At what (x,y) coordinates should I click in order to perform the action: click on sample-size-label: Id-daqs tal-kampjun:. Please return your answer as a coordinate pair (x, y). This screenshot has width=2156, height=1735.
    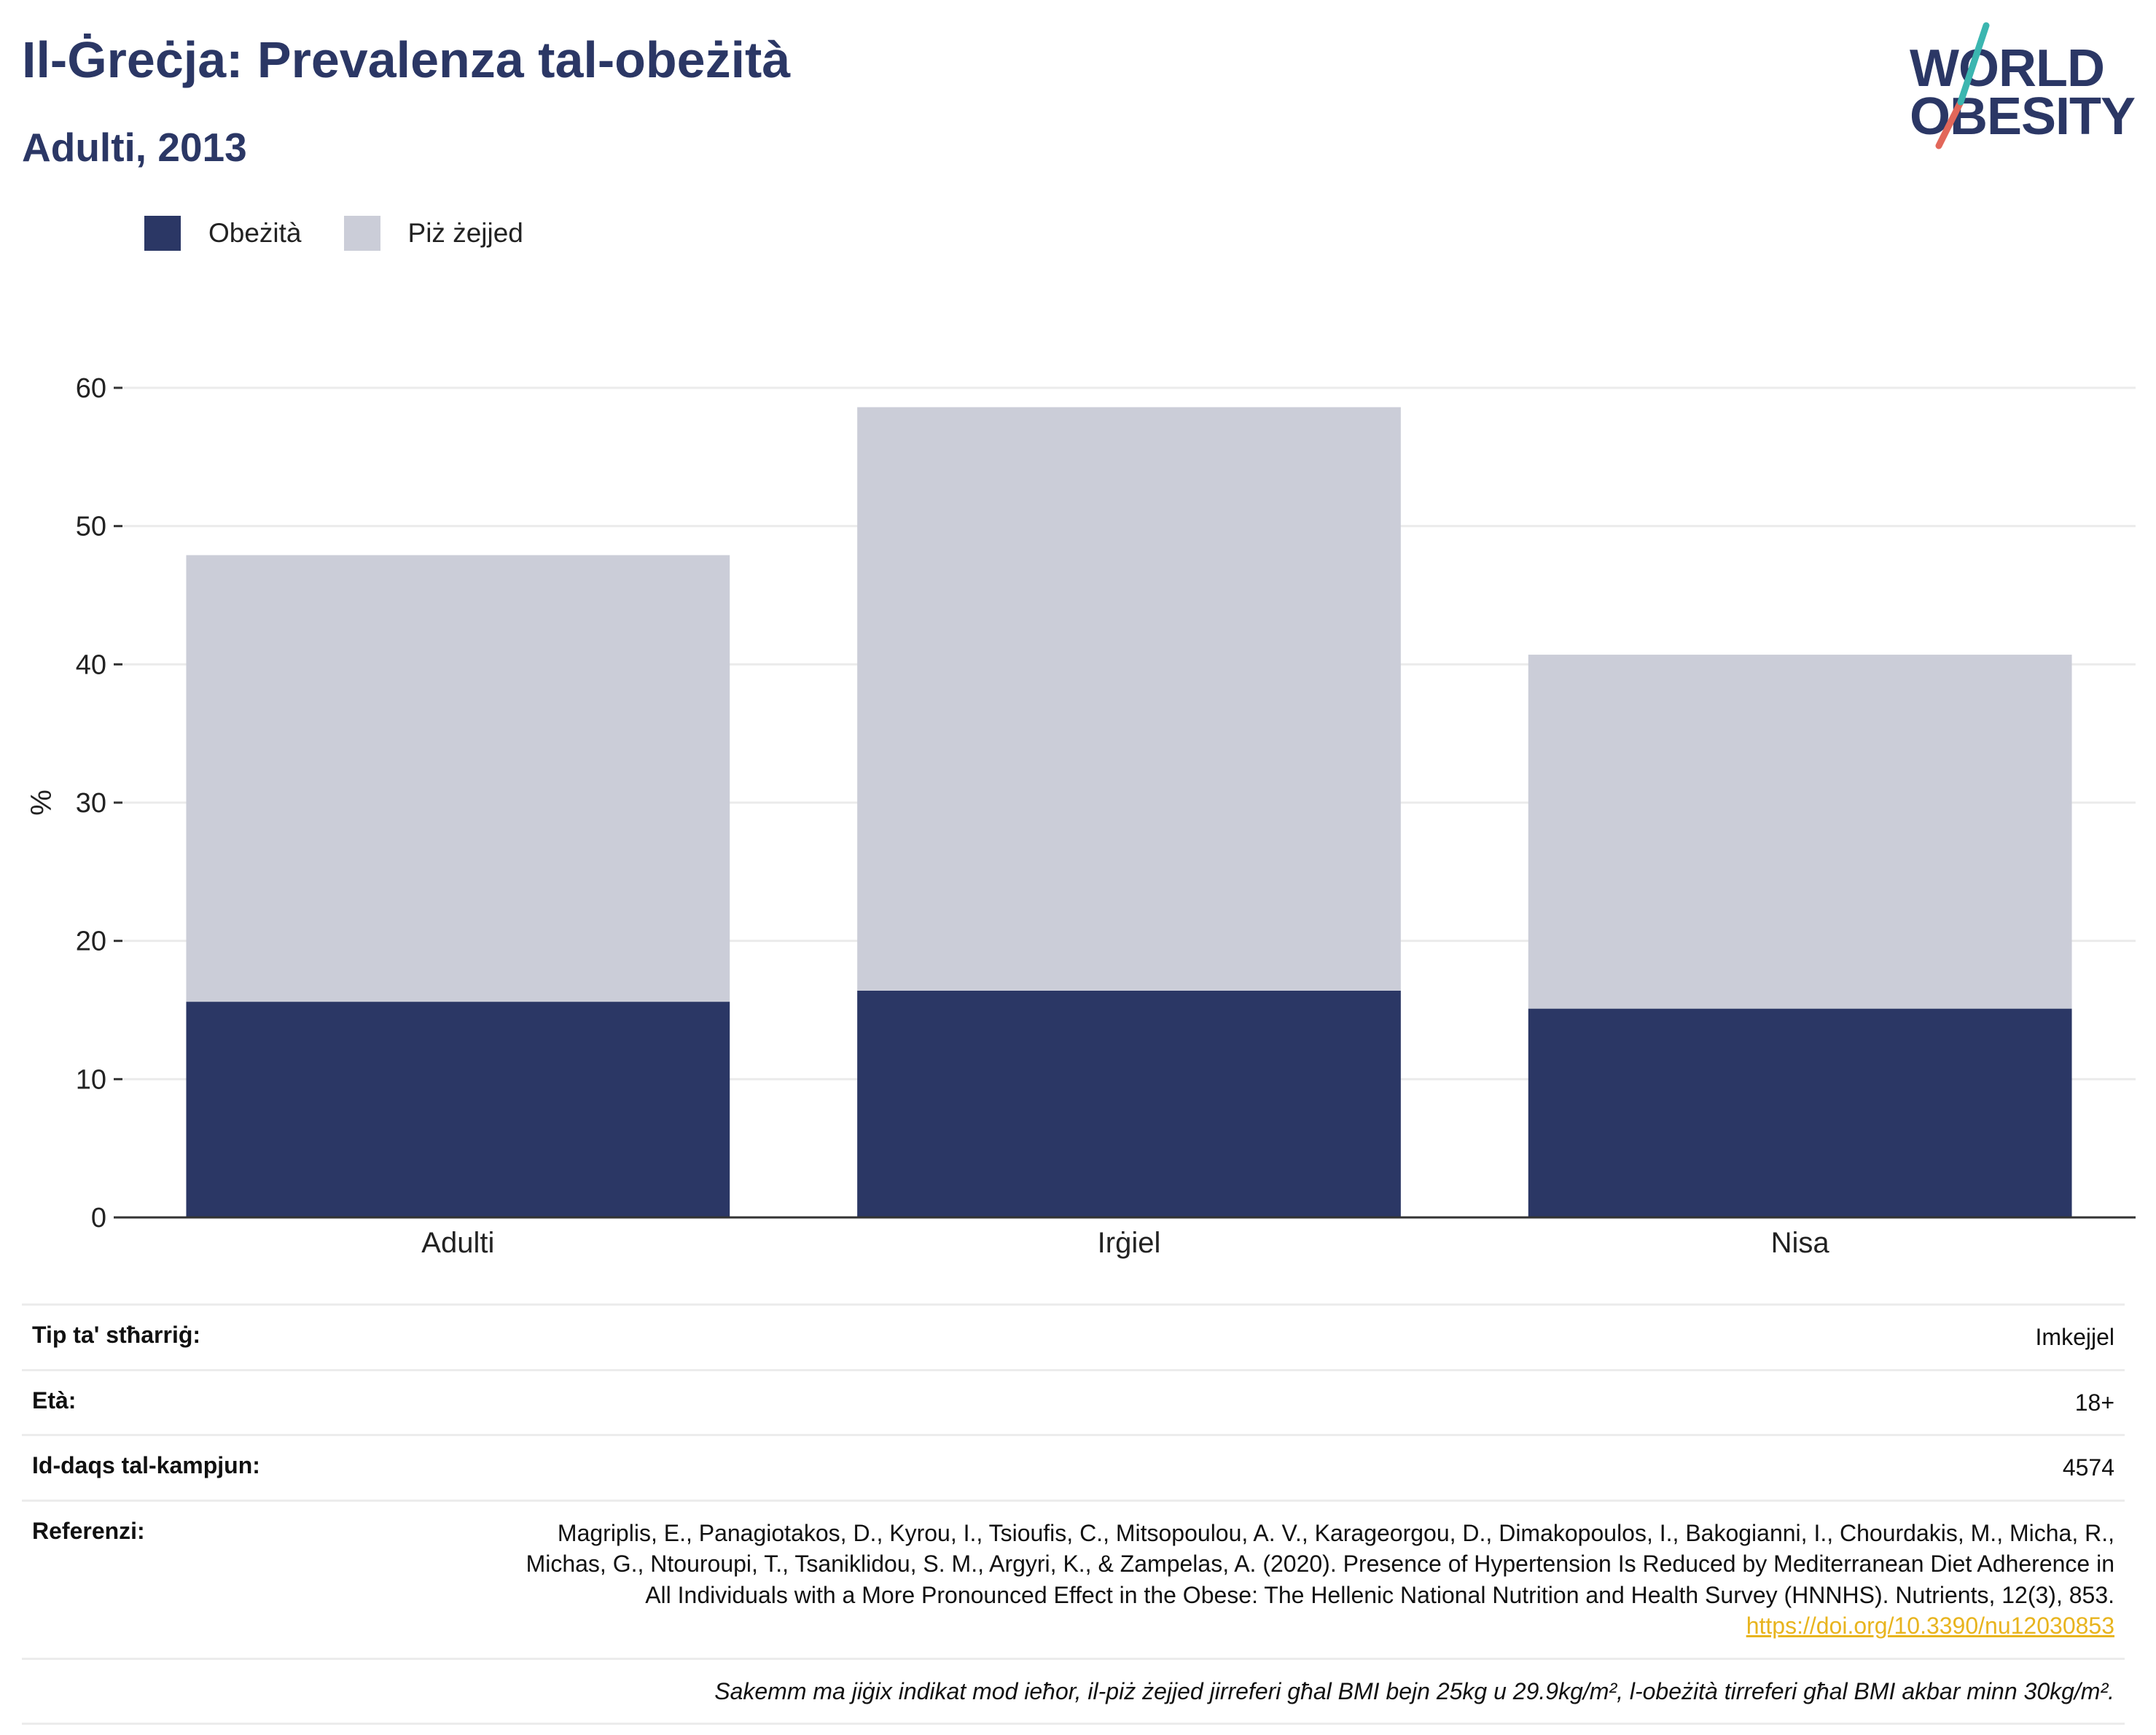
    Looking at the image, I should click on (258, 1467).